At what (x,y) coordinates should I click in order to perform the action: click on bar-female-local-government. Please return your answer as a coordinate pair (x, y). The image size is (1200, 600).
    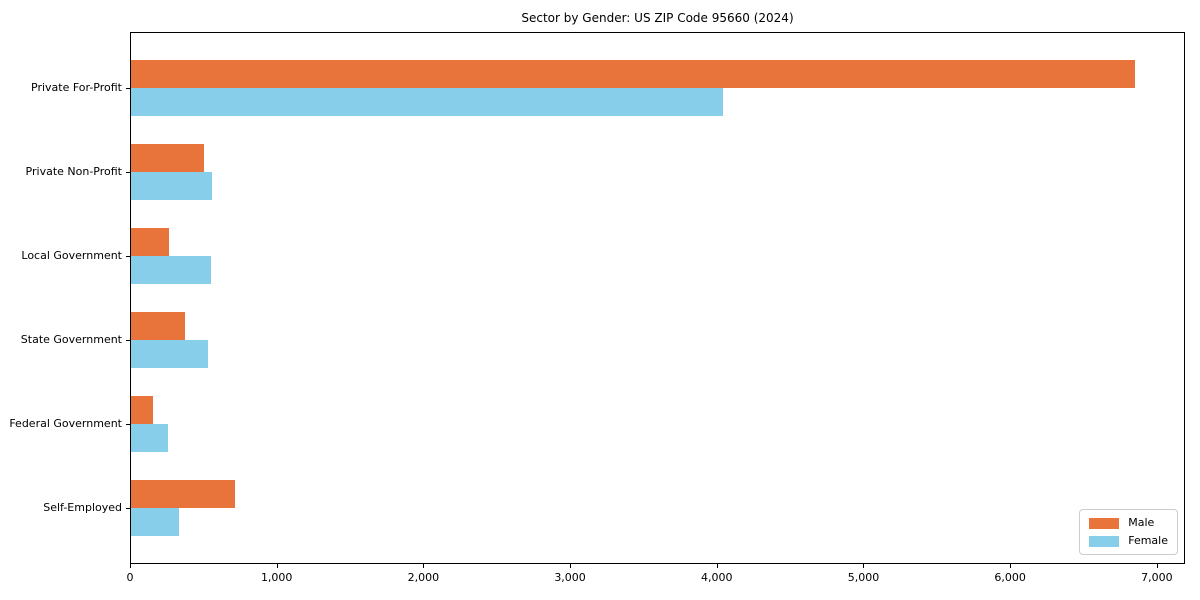
    Looking at the image, I should click on (170, 270).